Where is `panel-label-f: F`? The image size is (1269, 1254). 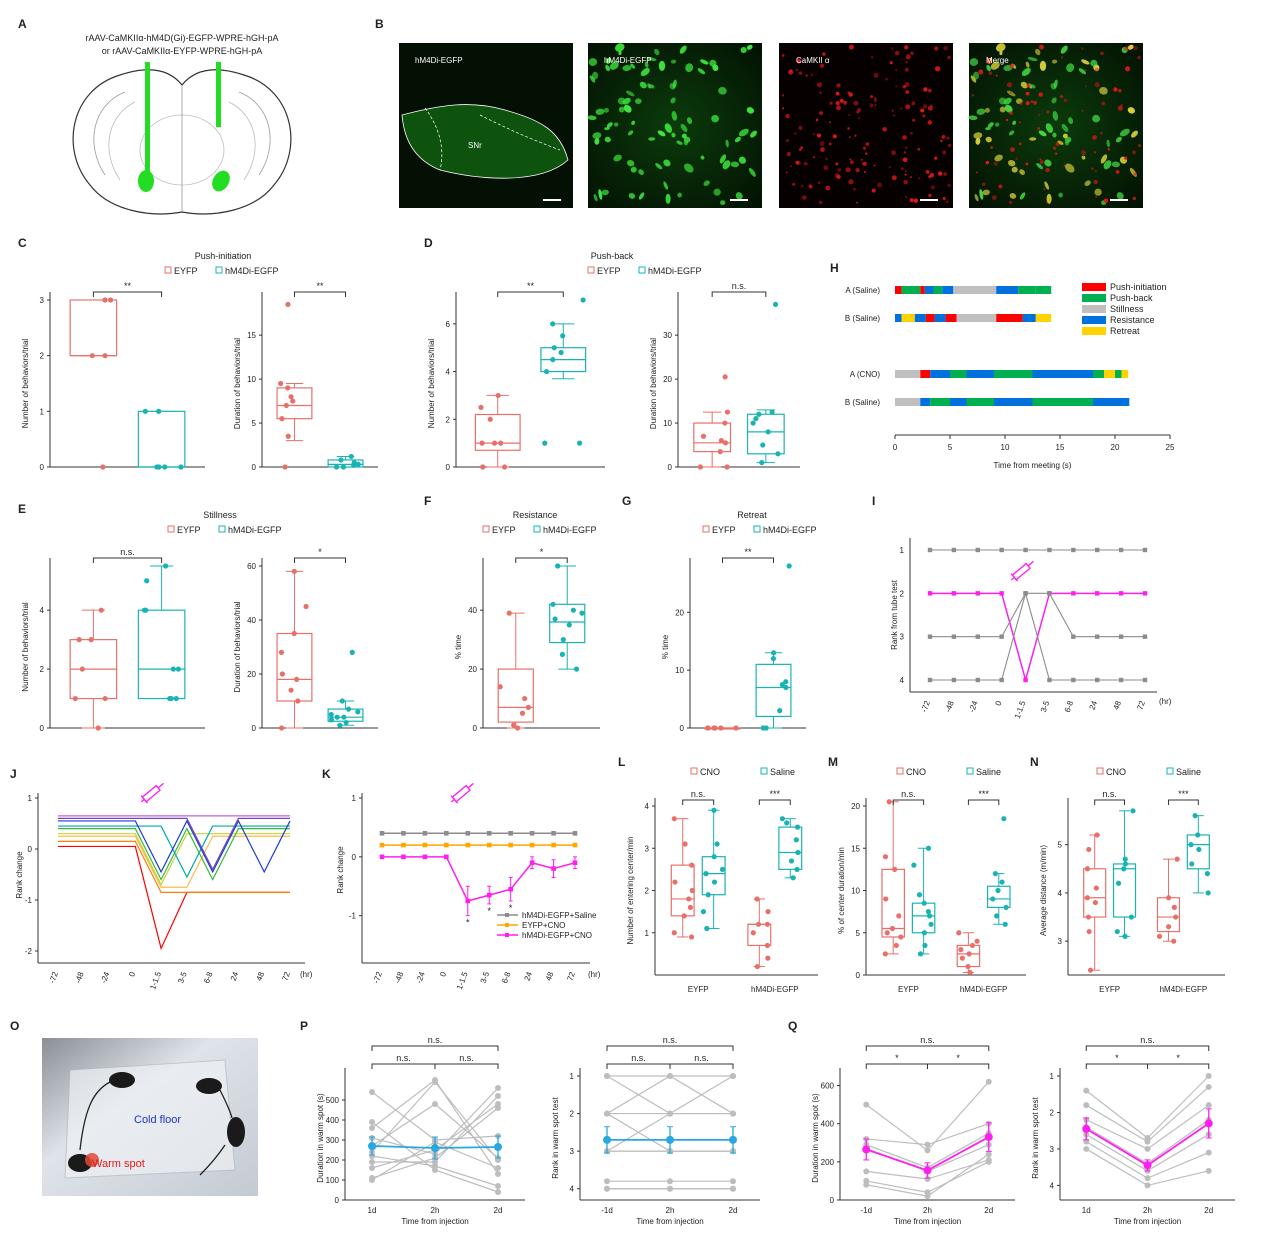 panel-label-f: F is located at coordinates (427, 501).